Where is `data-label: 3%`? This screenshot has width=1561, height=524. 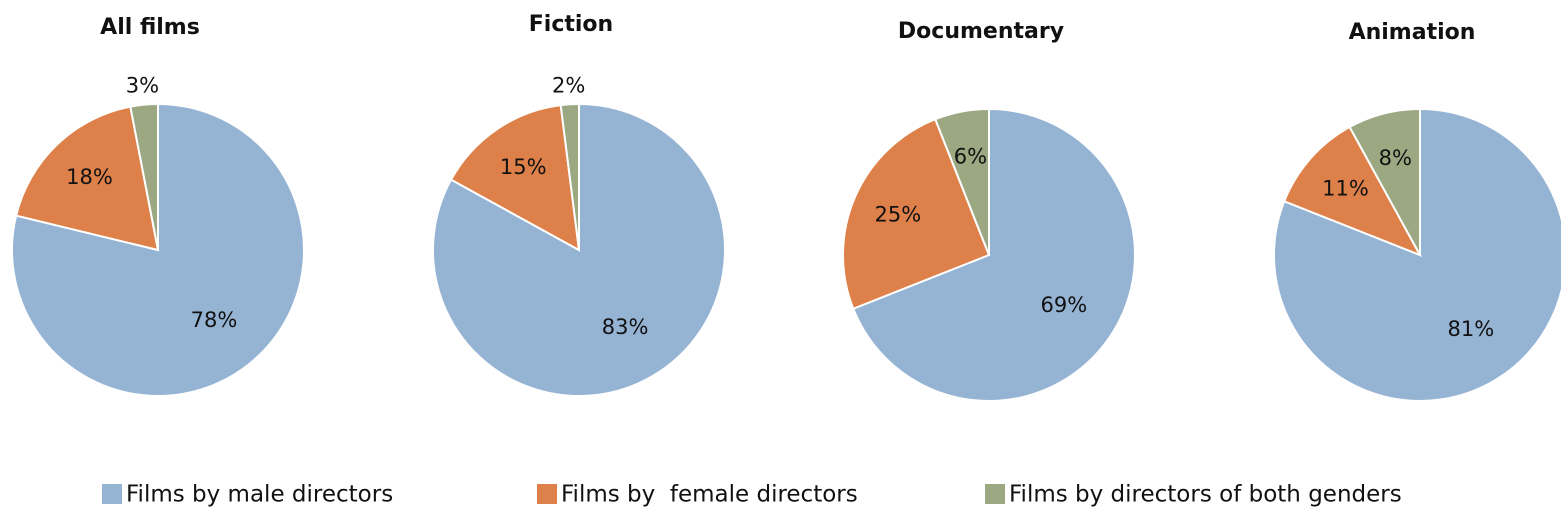
data-label: 3% is located at coordinates (142, 86).